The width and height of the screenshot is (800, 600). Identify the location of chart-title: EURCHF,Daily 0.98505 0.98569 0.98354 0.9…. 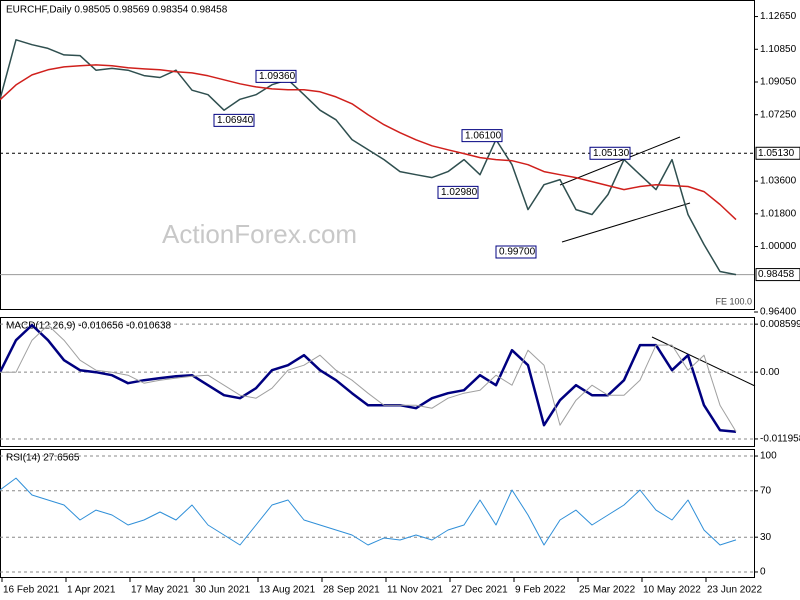
(117, 10).